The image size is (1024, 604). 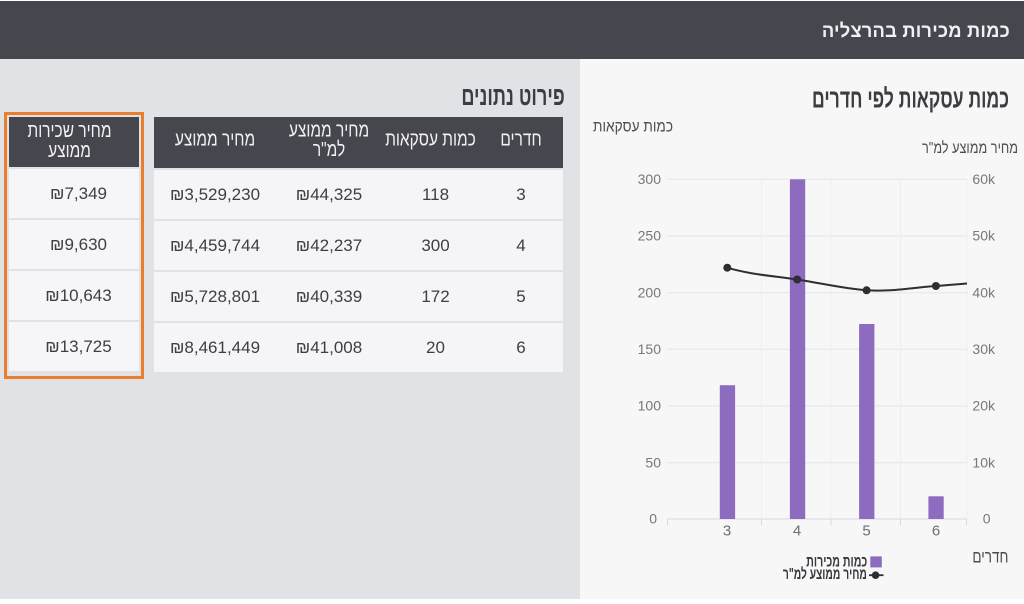 What do you see at coordinates (936, 531) in the screenshot?
I see `svg-text: 6` at bounding box center [936, 531].